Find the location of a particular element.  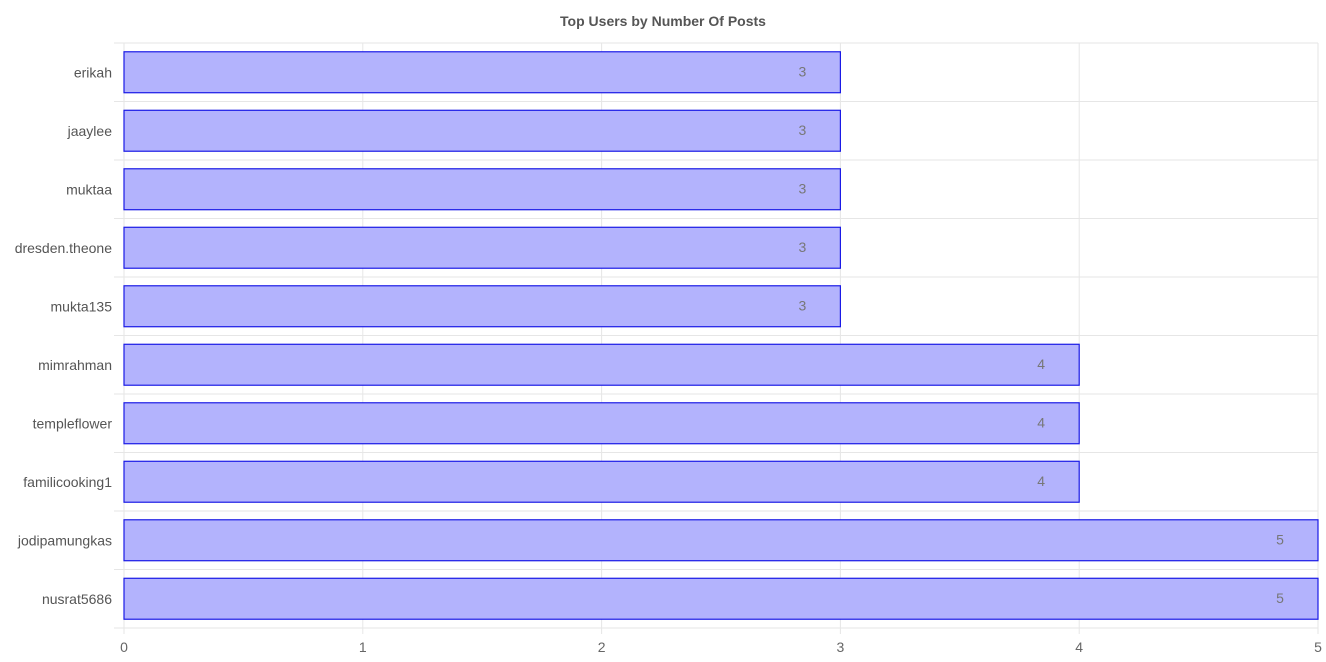

category-label: nusrat5686 is located at coordinates (77, 599).